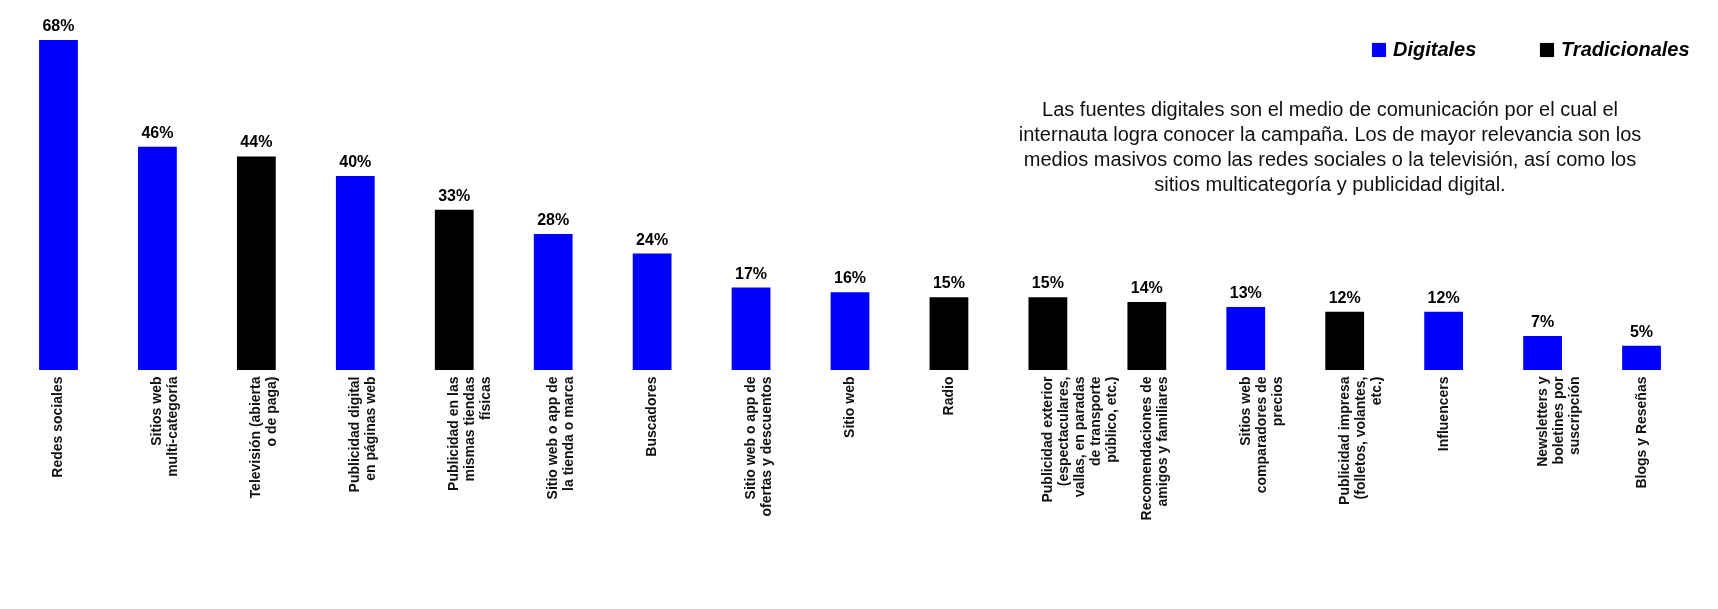 The image size is (1718, 609). I want to click on legend-label: Tradicionales, so click(1625, 49).